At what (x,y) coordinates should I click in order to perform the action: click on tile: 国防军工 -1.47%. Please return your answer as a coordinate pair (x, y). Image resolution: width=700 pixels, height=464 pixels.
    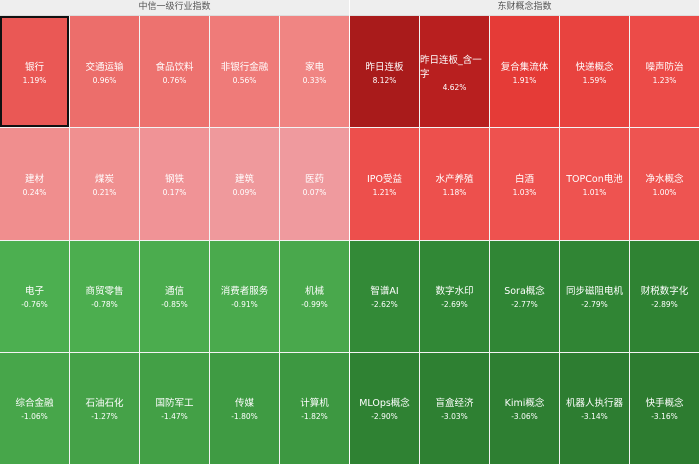
    Looking at the image, I should click on (174, 408).